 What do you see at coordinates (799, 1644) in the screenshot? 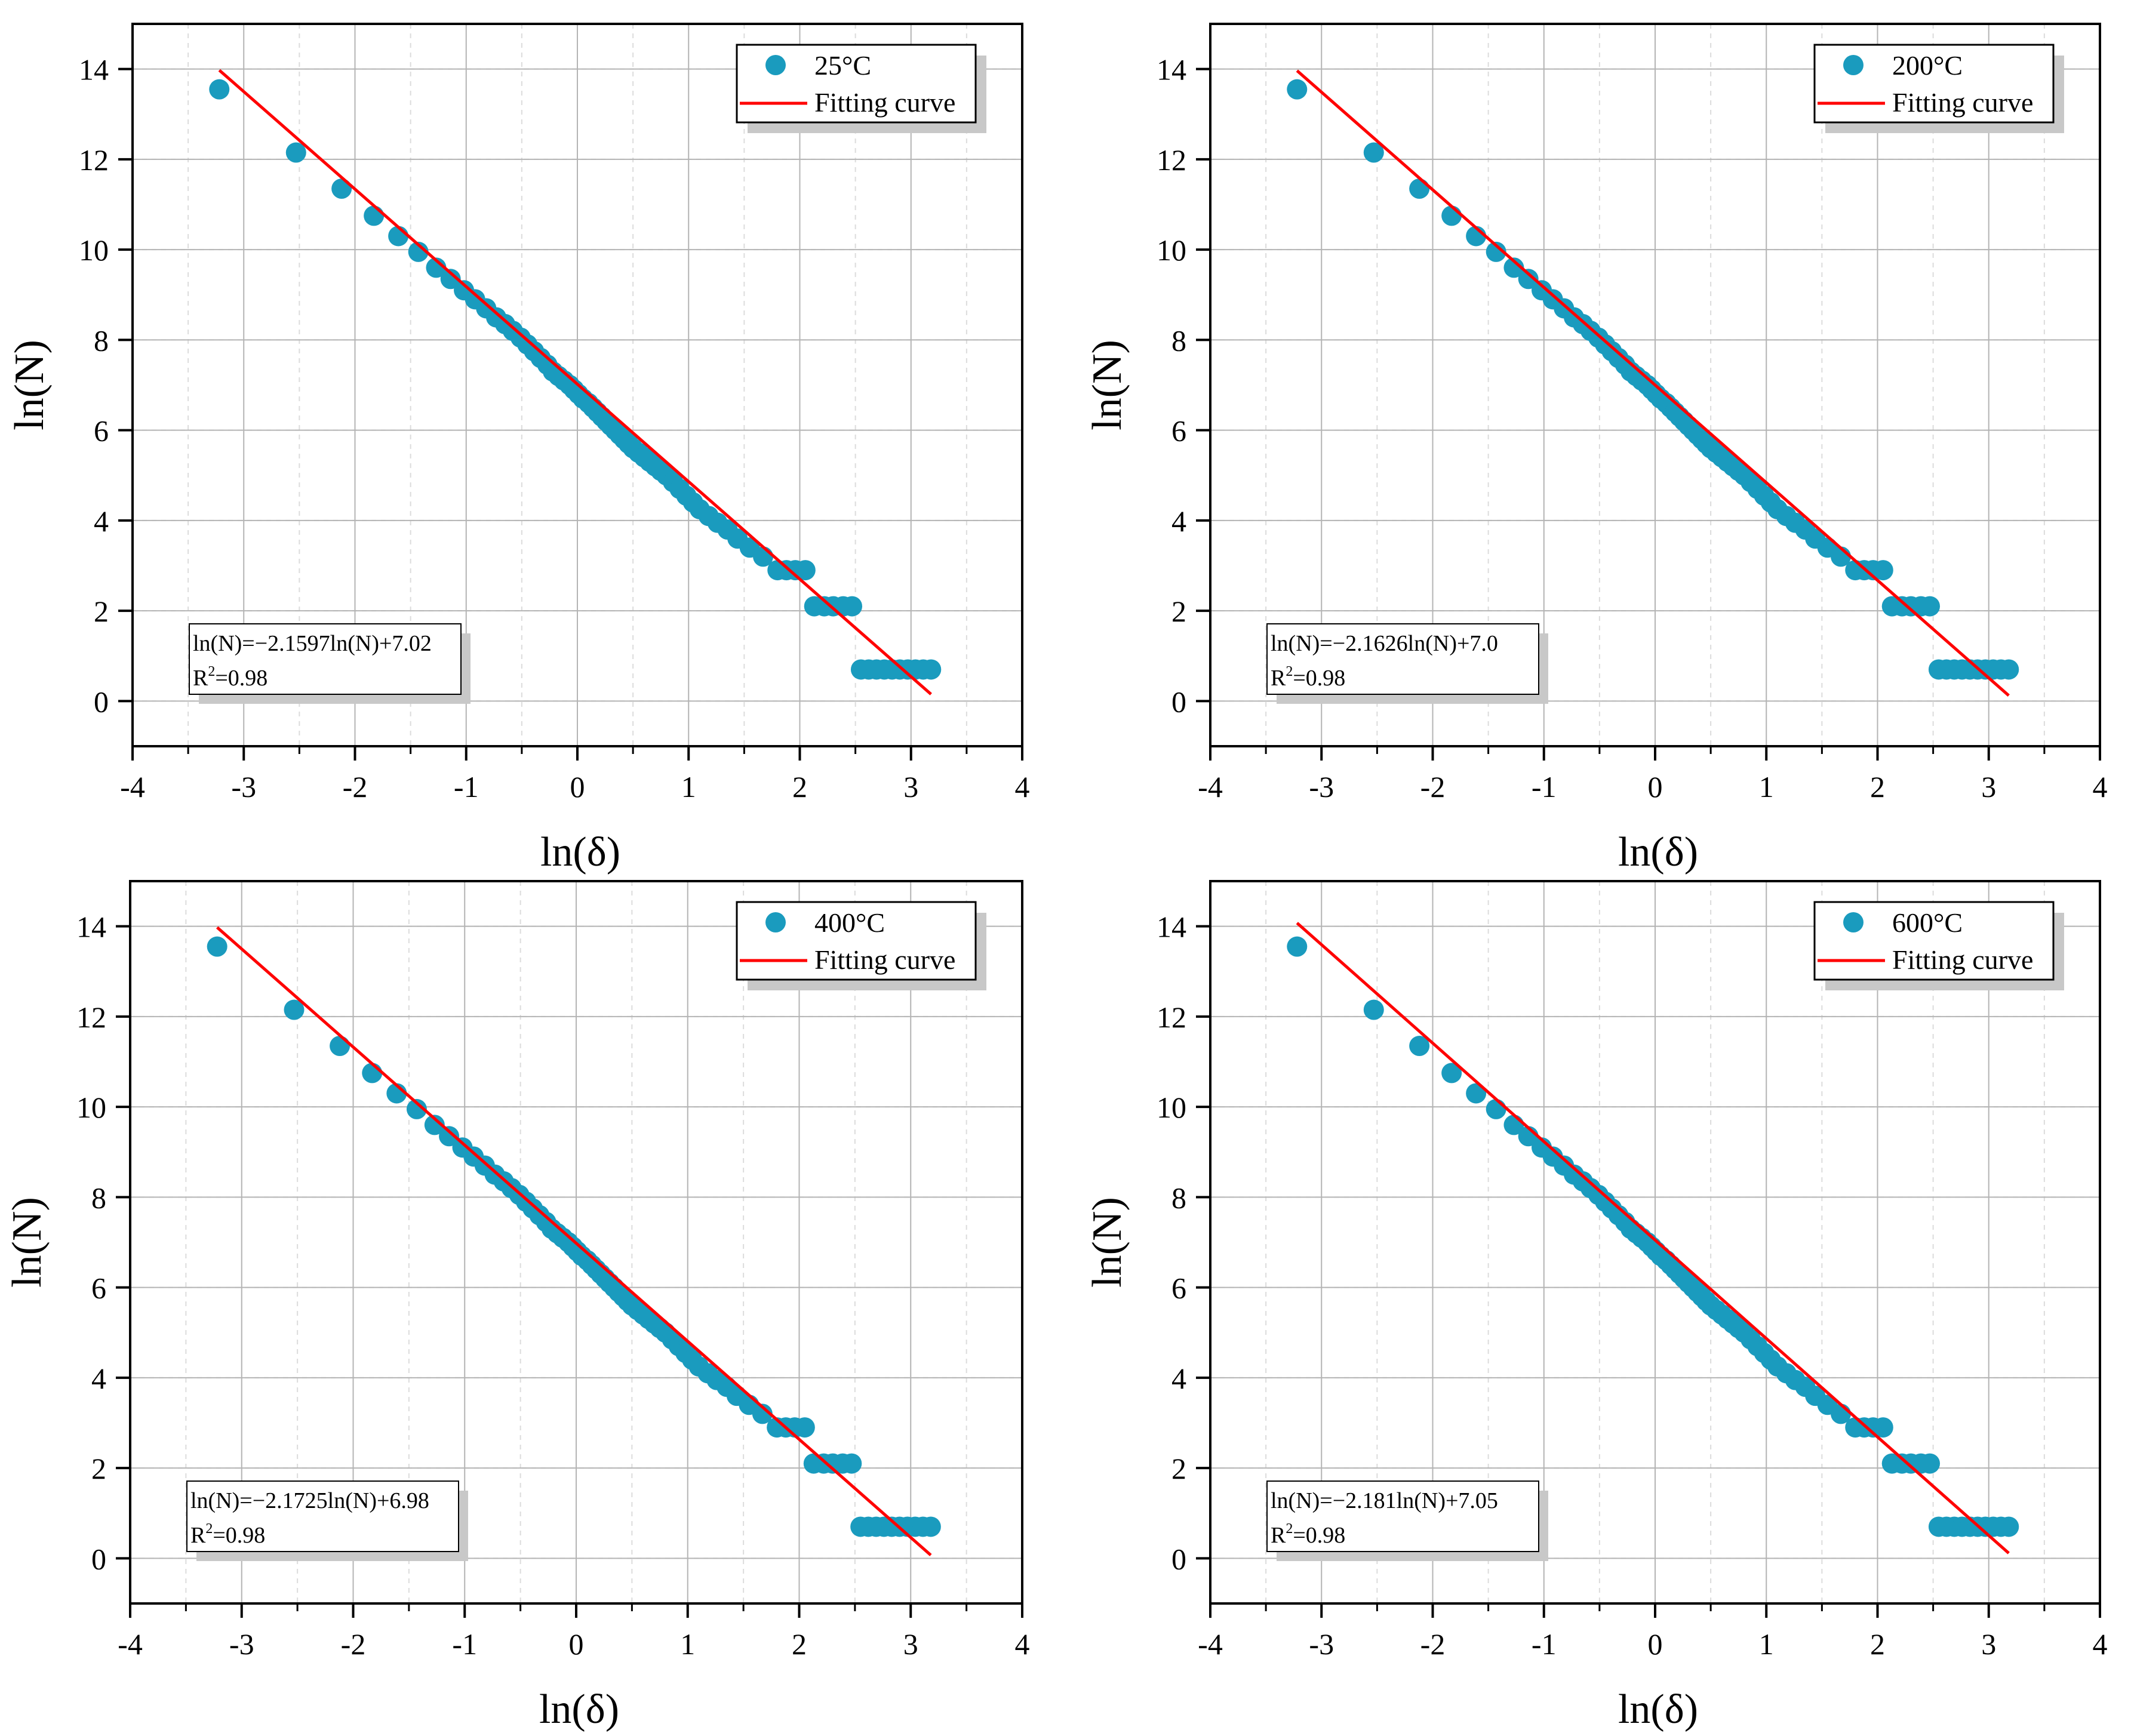
I see `x-tick-label: 2` at bounding box center [799, 1644].